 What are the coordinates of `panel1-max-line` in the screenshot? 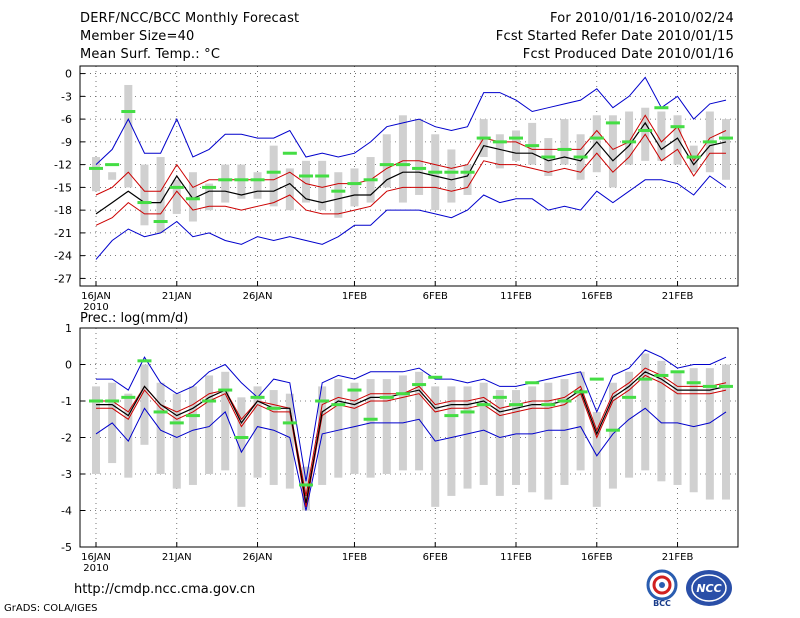 It's located at (411, 120).